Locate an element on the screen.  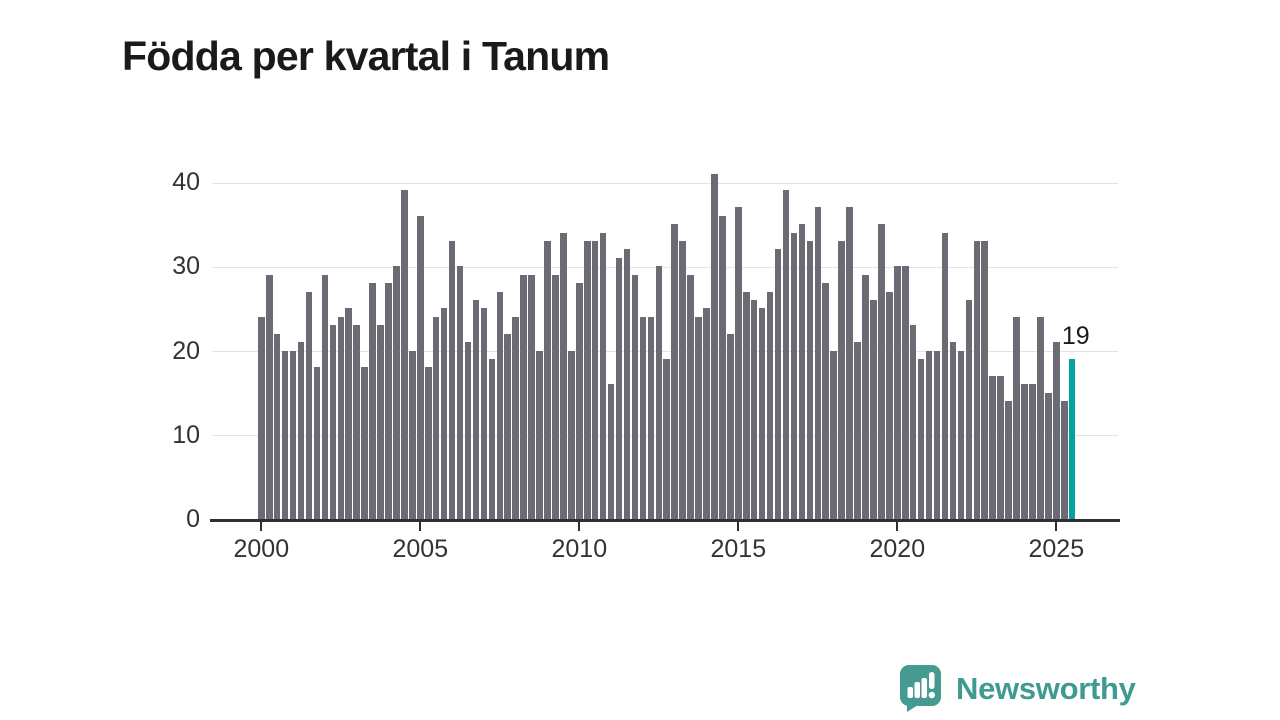
x-axis-tick-label: 2000 is located at coordinates (261, 549).